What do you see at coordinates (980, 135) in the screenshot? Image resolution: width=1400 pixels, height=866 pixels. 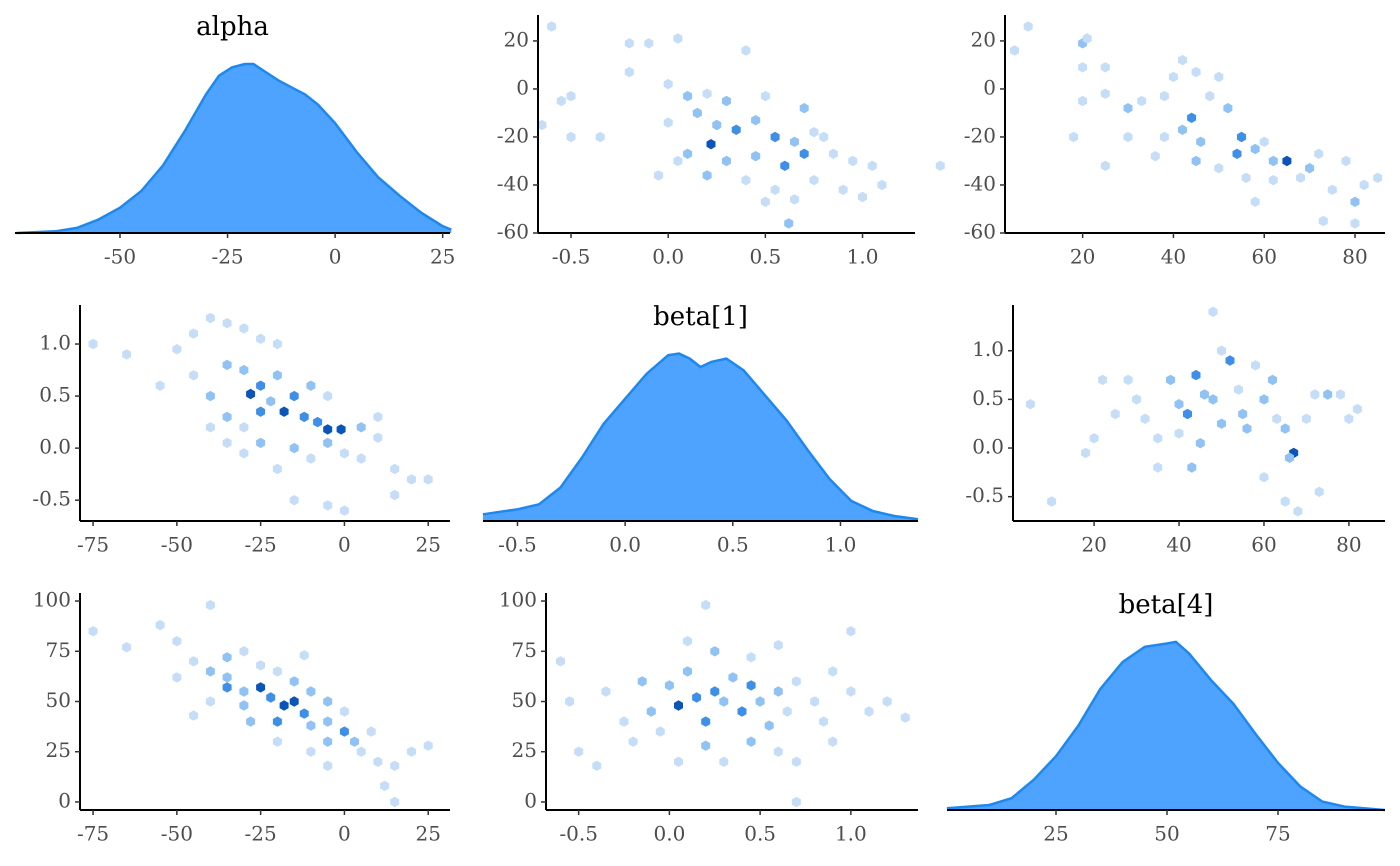 I see `y-tick-label: -20` at bounding box center [980, 135].